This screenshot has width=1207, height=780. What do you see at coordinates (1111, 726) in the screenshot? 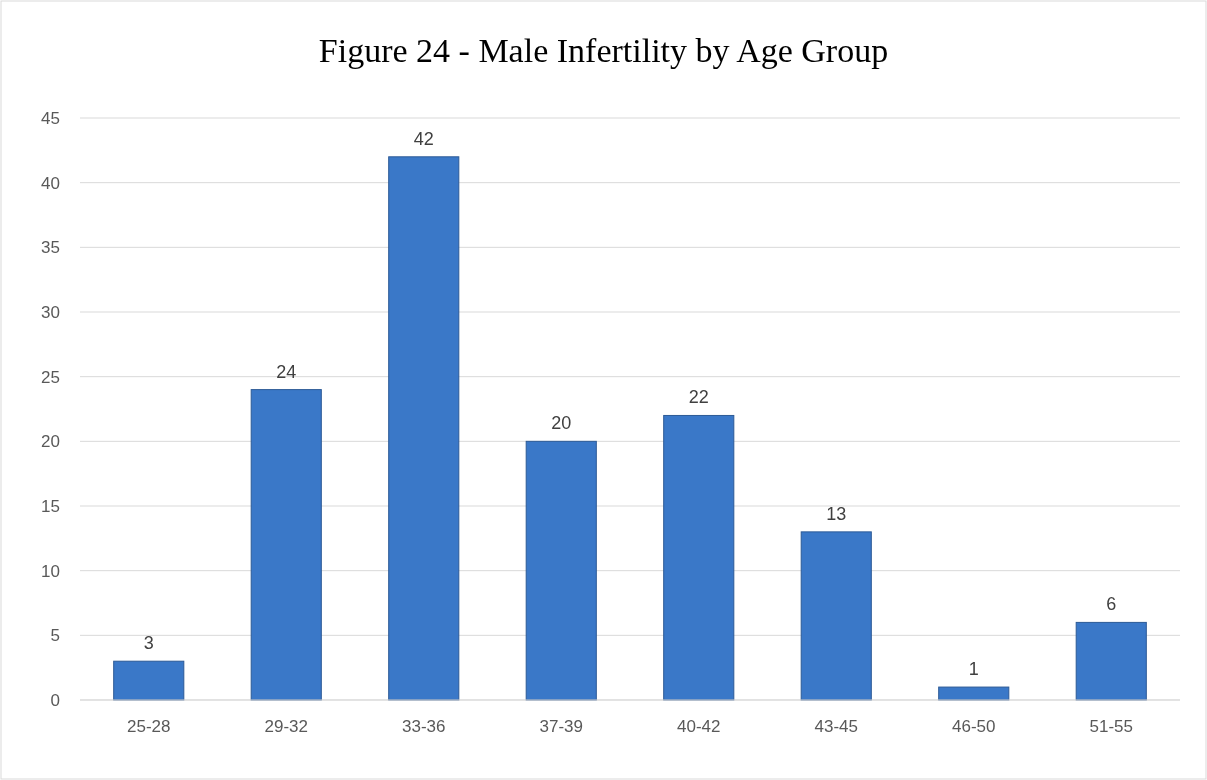
I see `x-tick-label: 51-55` at bounding box center [1111, 726].